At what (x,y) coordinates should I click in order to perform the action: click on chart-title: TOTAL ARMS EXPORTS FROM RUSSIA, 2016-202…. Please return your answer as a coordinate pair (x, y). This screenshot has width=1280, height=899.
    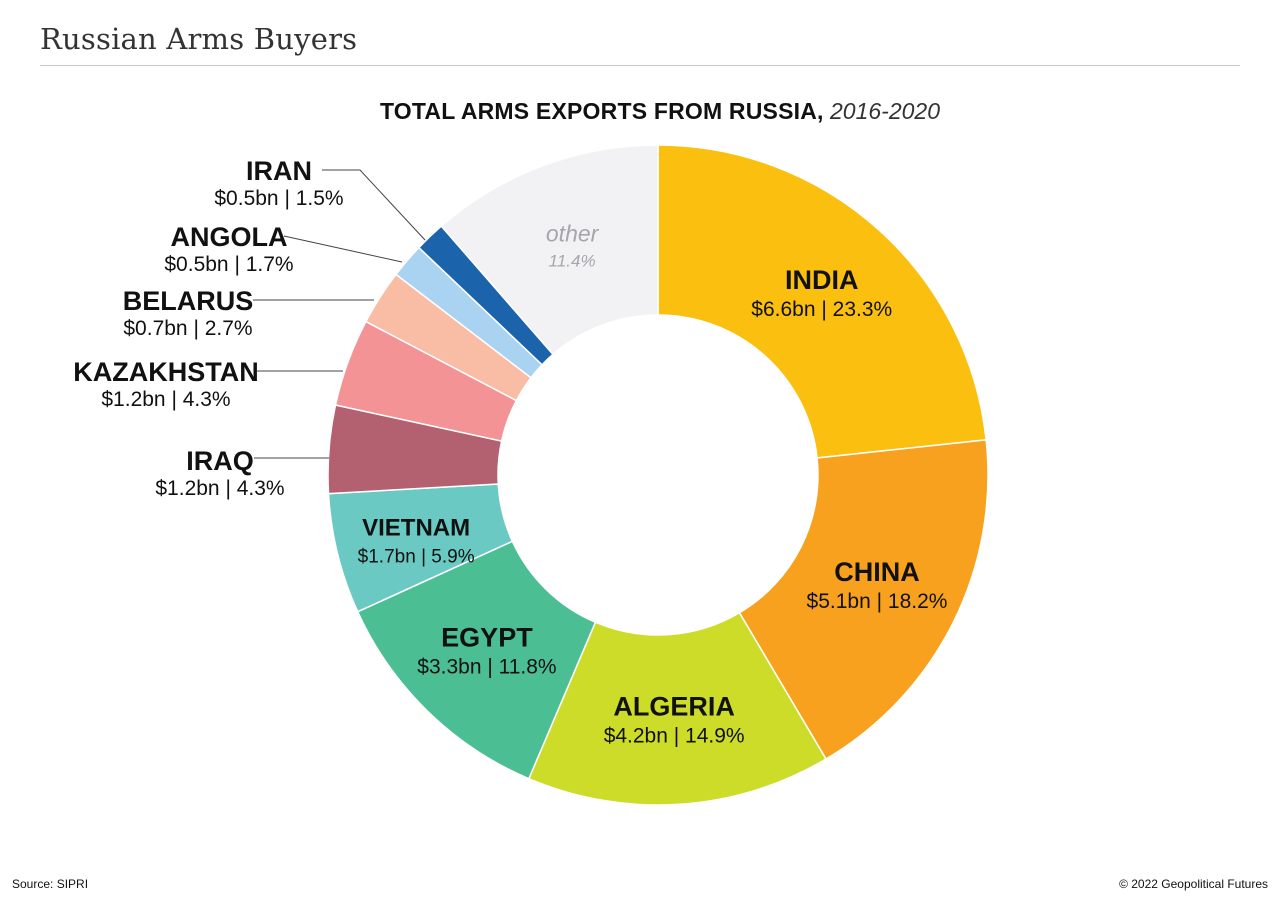
    Looking at the image, I should click on (640, 111).